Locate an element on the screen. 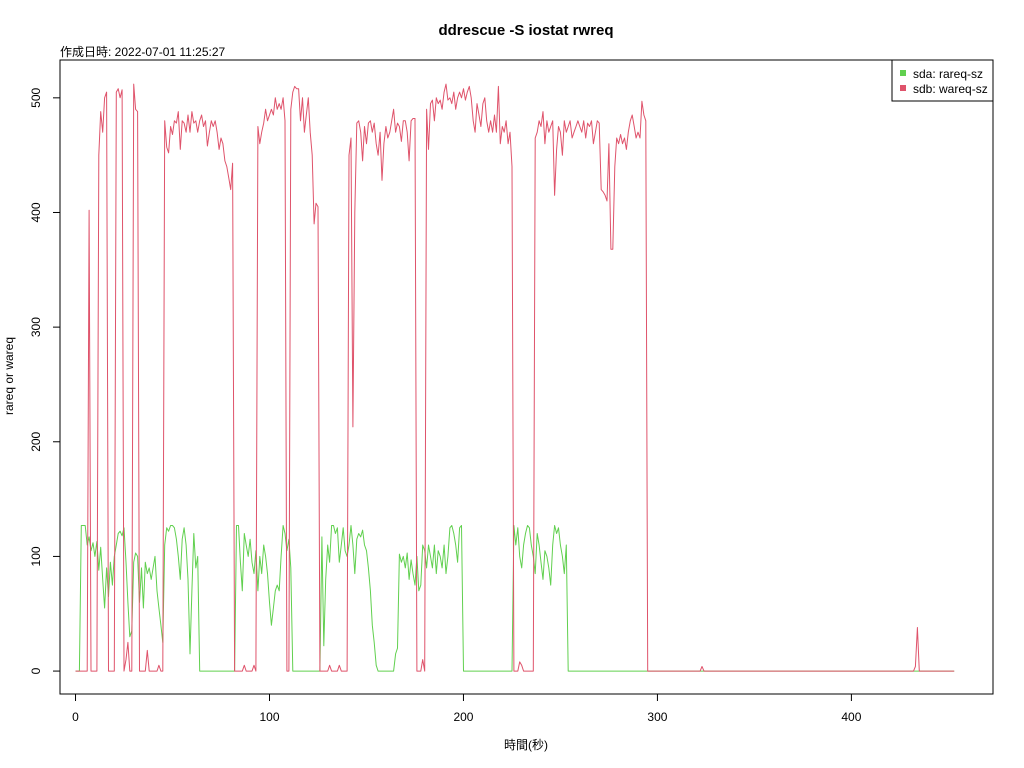 The image size is (1024, 768). x-axis: 0 100 200 300 400 is located at coordinates (467, 708).